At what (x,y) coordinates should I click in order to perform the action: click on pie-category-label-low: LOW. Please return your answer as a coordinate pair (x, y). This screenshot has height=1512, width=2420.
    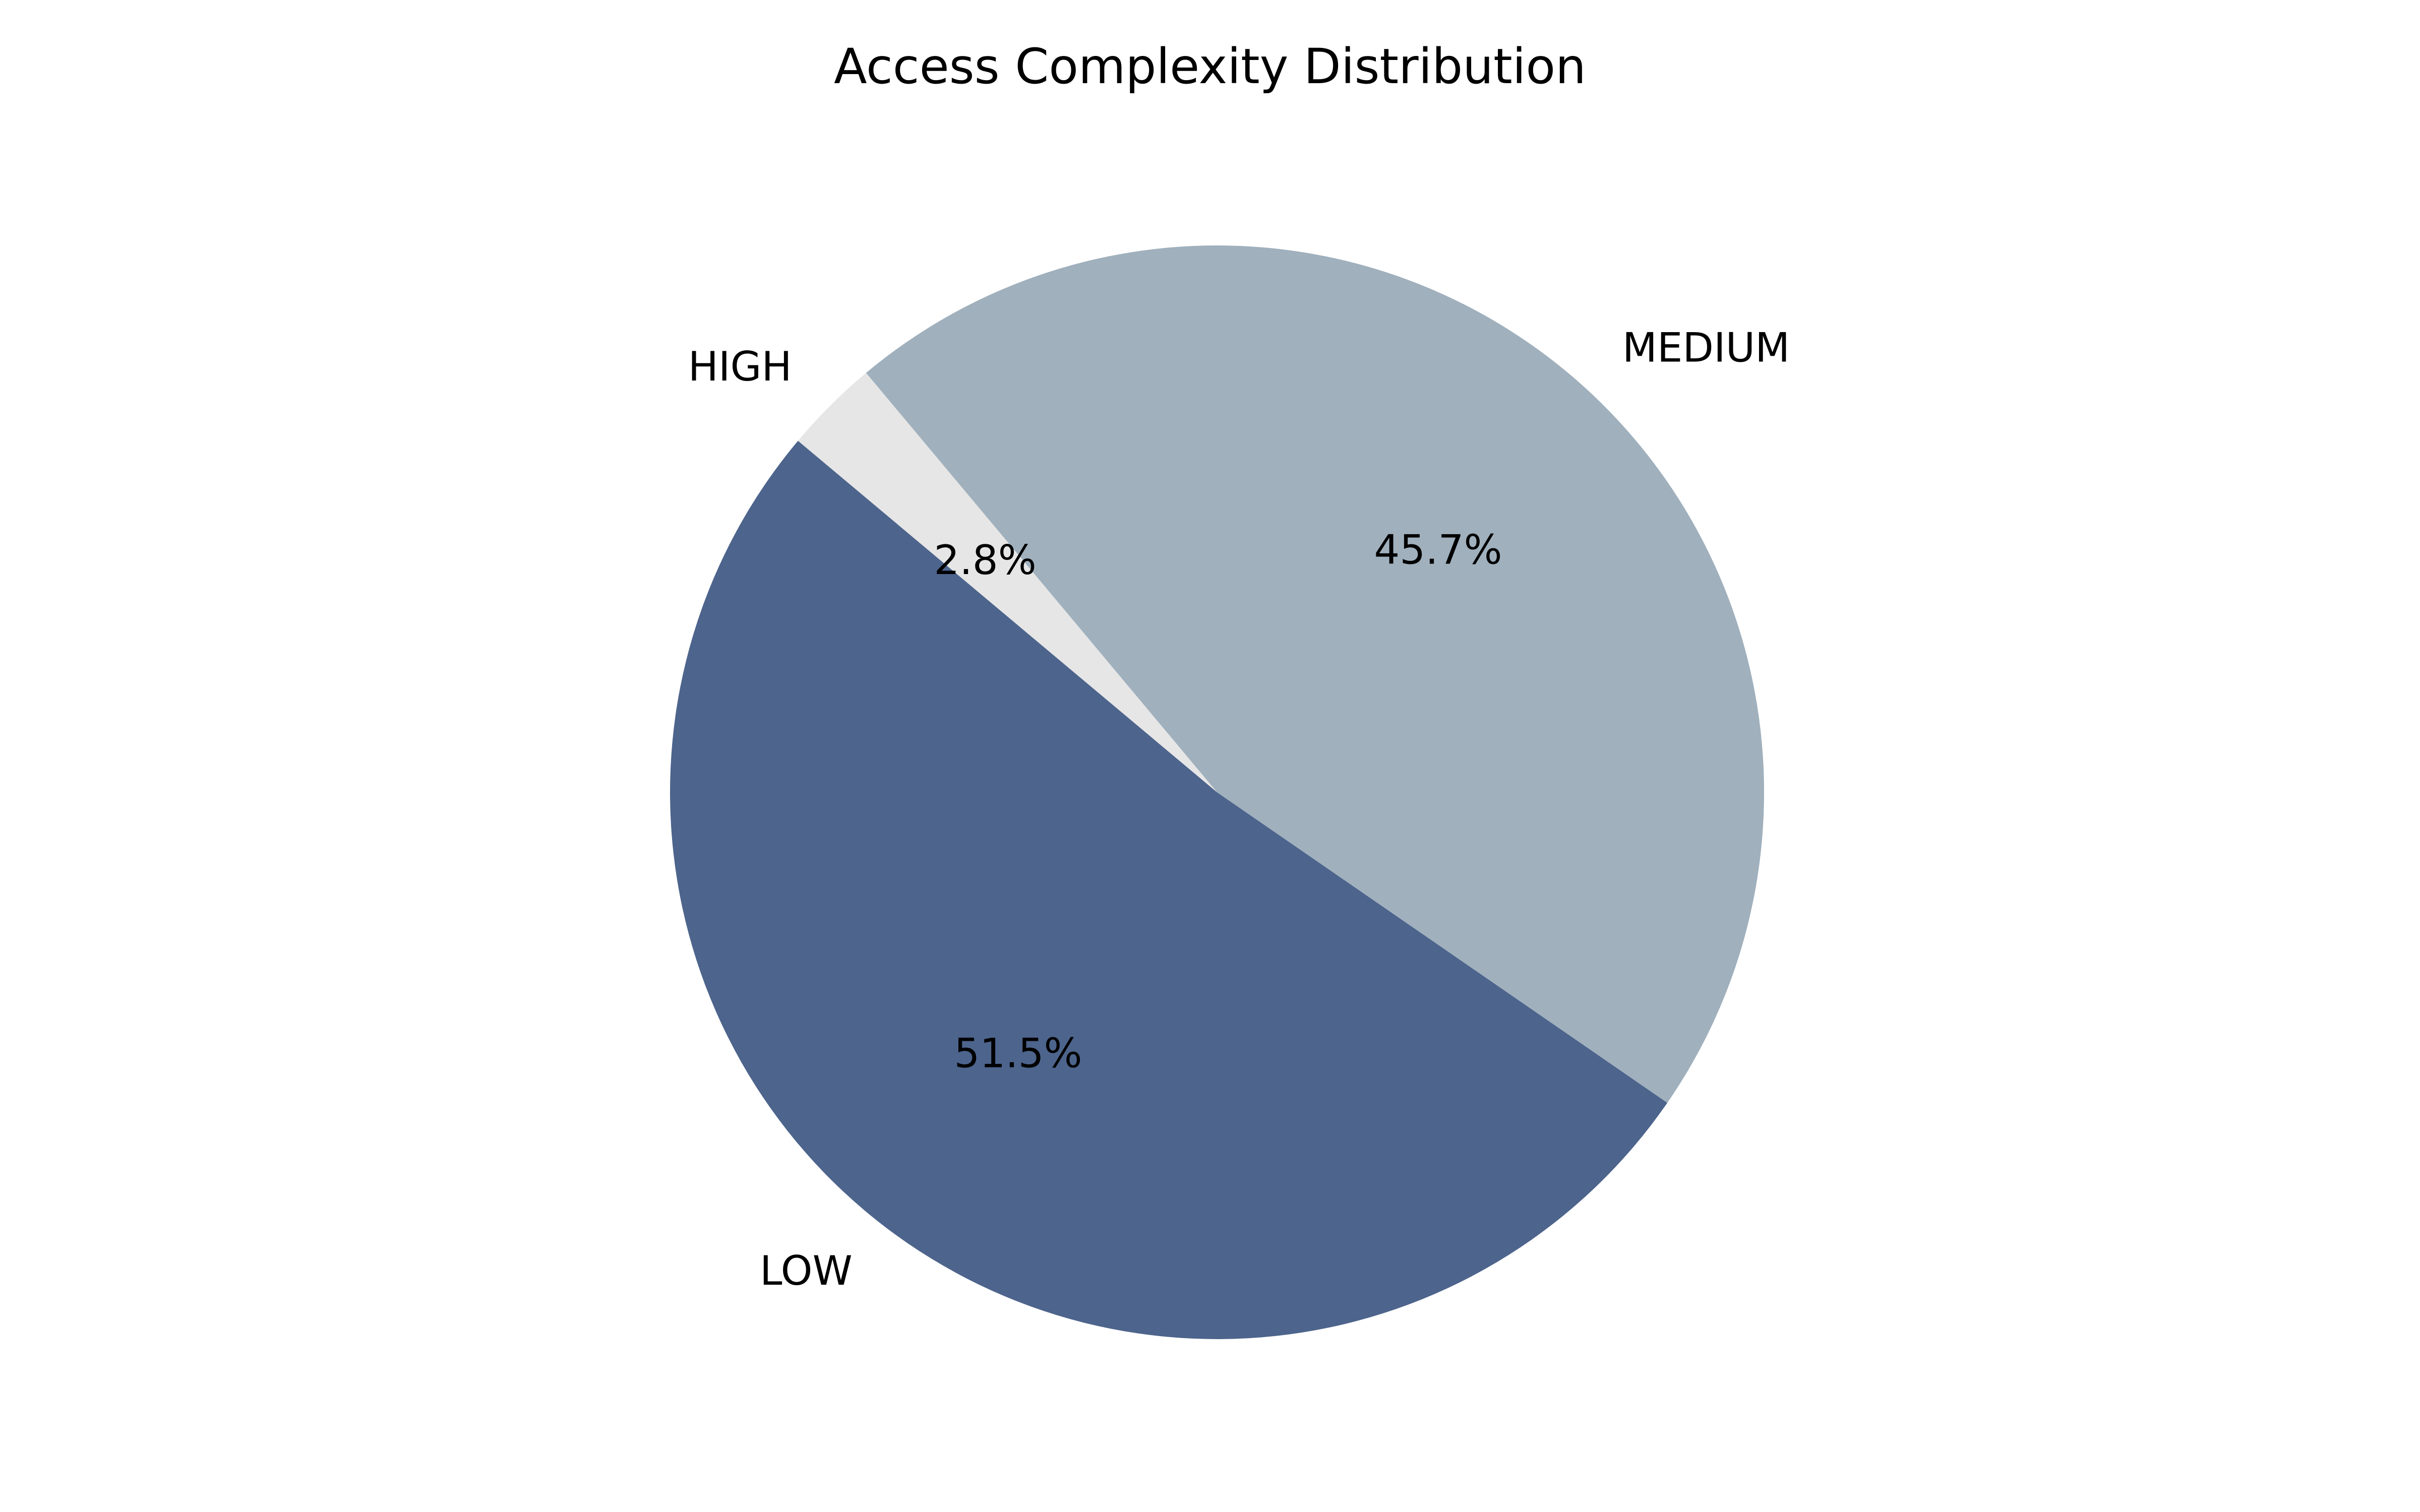
    Looking at the image, I should click on (806, 1270).